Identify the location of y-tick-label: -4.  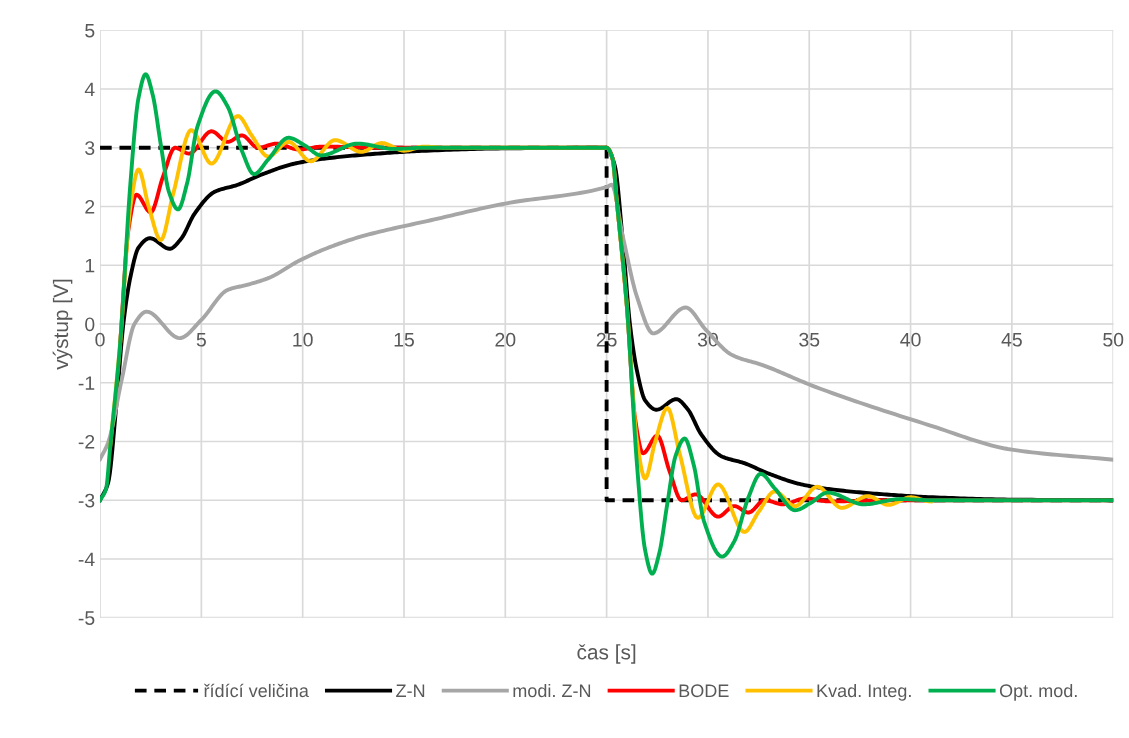
(86, 559).